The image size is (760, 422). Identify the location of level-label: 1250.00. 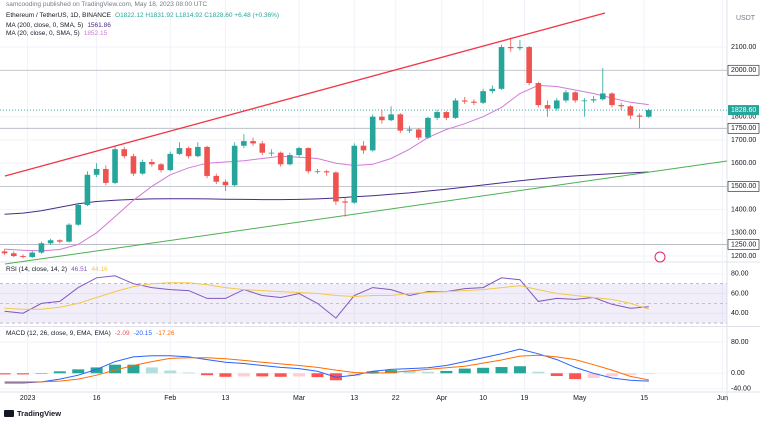
(743, 244).